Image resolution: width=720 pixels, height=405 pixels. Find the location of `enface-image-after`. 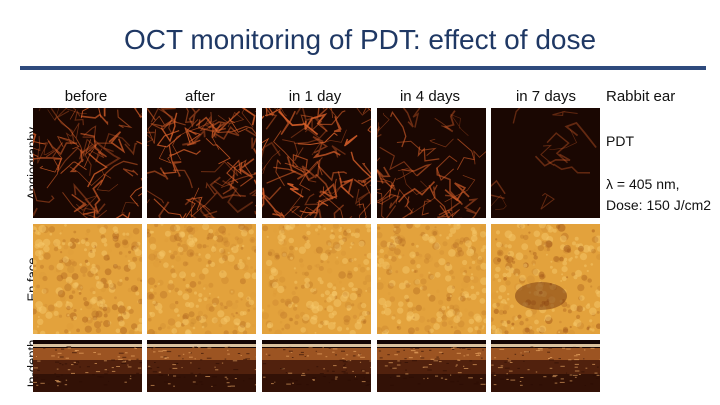

enface-image-after is located at coordinates (201, 279).